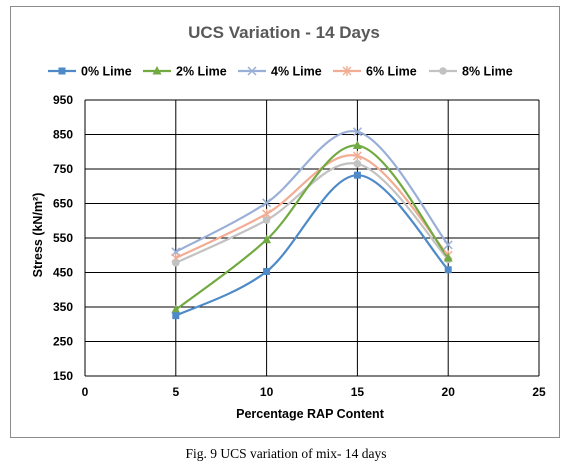 The width and height of the screenshot is (572, 471). What do you see at coordinates (358, 392) in the screenshot?
I see `x-tick-label: 15` at bounding box center [358, 392].